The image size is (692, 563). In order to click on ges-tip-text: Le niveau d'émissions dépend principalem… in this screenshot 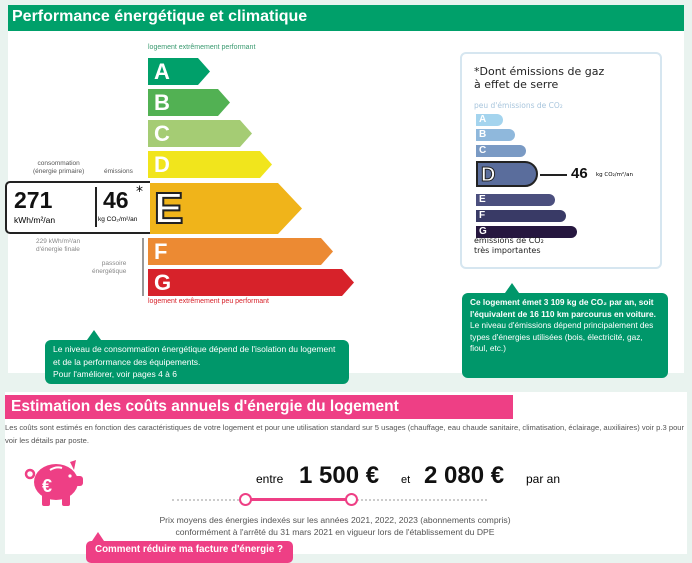, I will do `click(562, 336)`.